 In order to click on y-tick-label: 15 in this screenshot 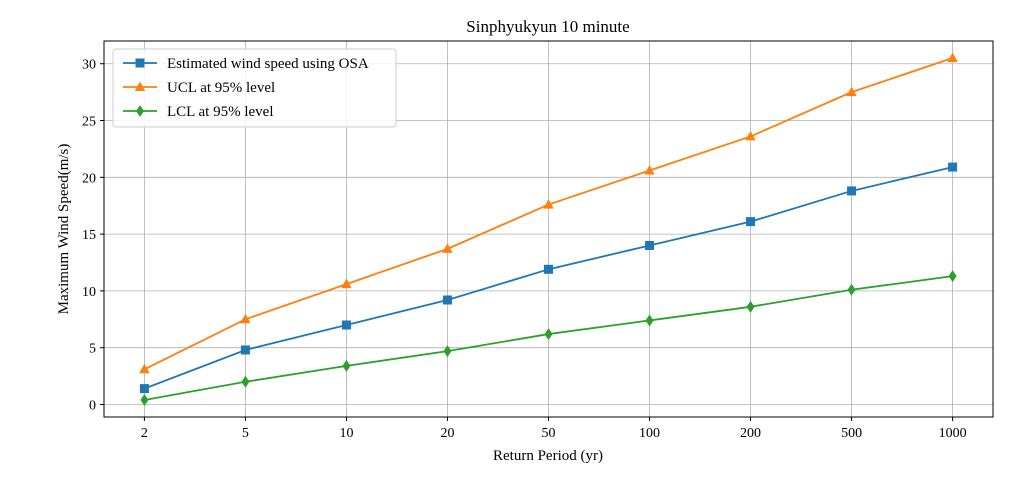, I will do `click(89, 235)`.